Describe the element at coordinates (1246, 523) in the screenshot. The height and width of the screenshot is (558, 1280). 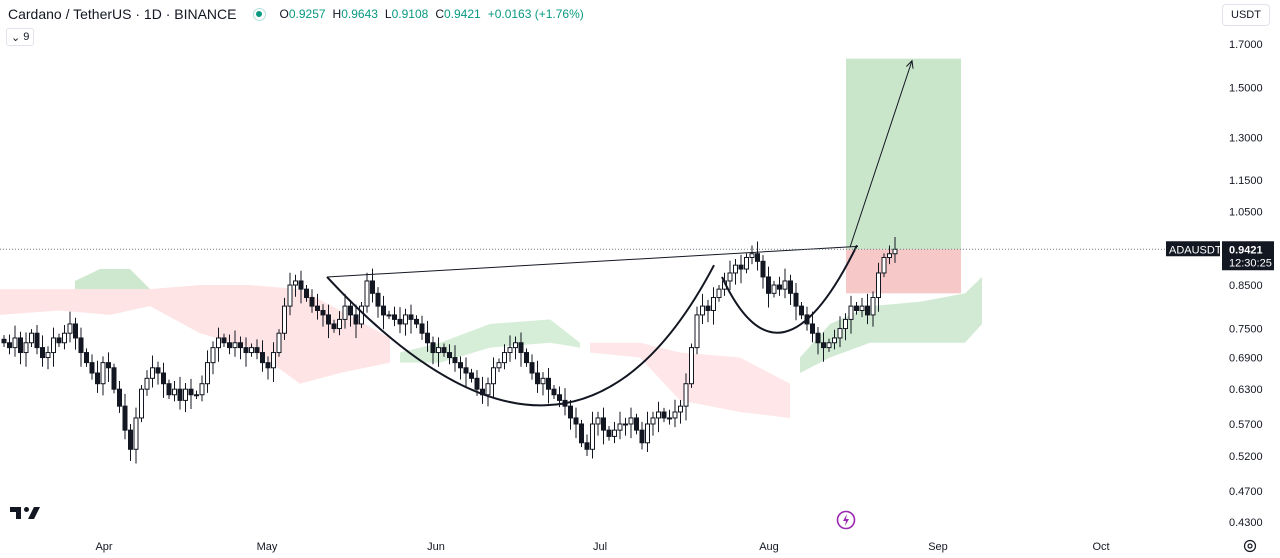
I see `y-tick-label: 0.4300` at that location.